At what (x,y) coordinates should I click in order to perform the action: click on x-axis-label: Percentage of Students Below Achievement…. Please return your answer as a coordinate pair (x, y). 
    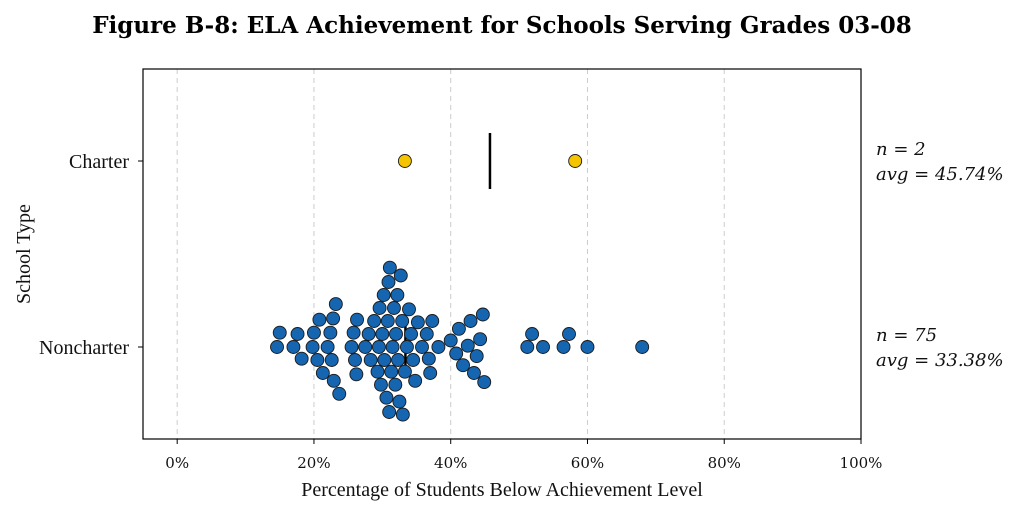
    Looking at the image, I should click on (502, 490).